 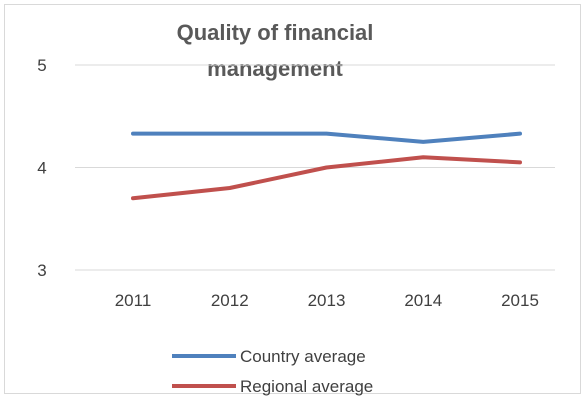 I want to click on x-tick-label: 2013, so click(x=327, y=300).